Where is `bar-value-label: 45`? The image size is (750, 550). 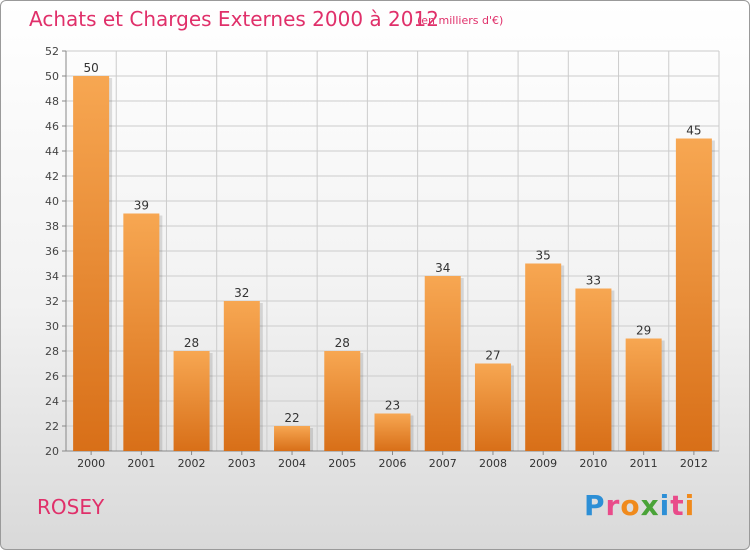 bar-value-label: 45 is located at coordinates (693, 131).